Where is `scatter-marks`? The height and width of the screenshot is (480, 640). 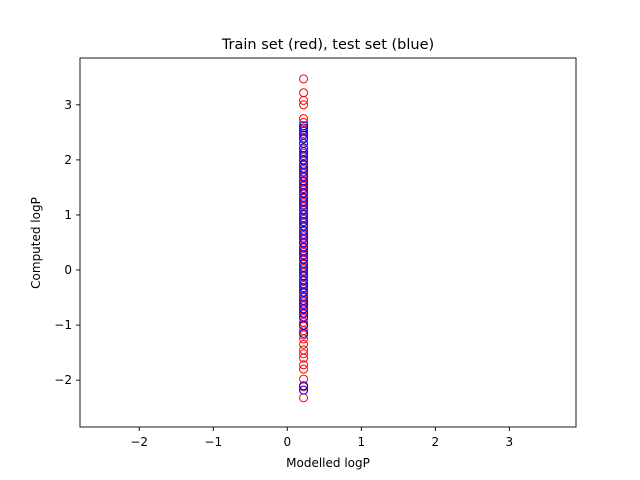 scatter-marks is located at coordinates (304, 238).